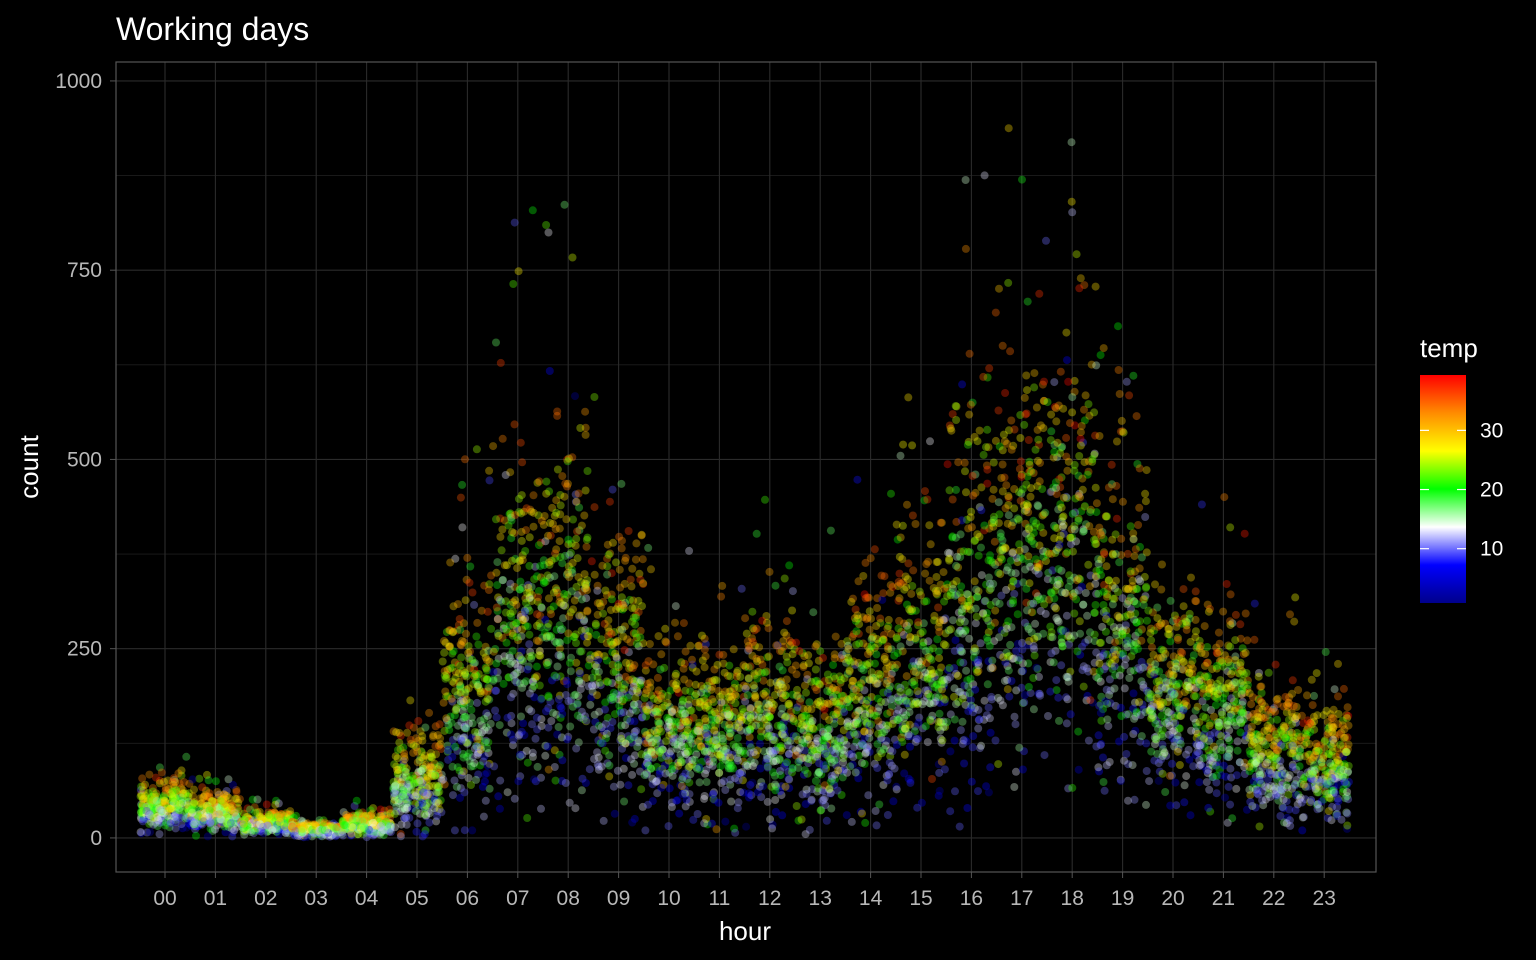  What do you see at coordinates (212, 29) in the screenshot?
I see `chart-title: Working days` at bounding box center [212, 29].